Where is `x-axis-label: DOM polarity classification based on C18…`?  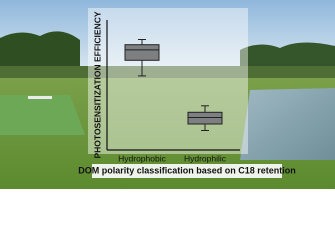
x-axis-label: DOM polarity classification based on C18… is located at coordinates (187, 170).